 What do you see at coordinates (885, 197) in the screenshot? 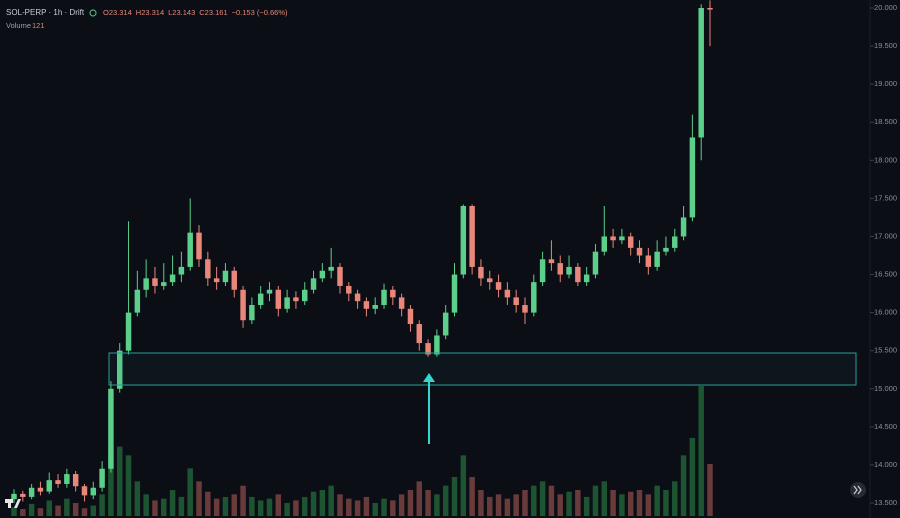
I see `y-tick-label: 17.500` at bounding box center [885, 197].